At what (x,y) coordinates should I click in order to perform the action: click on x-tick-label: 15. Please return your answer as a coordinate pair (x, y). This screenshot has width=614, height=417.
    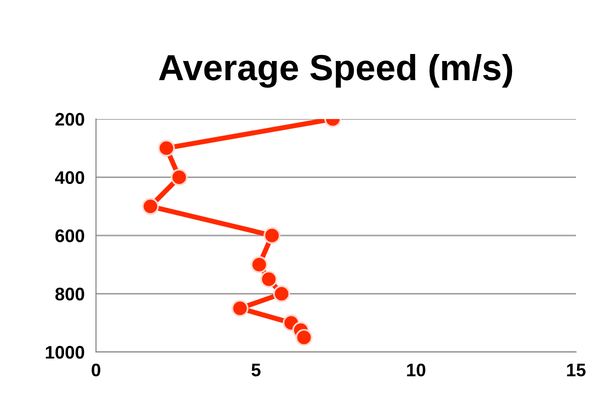
    Looking at the image, I should click on (576, 370).